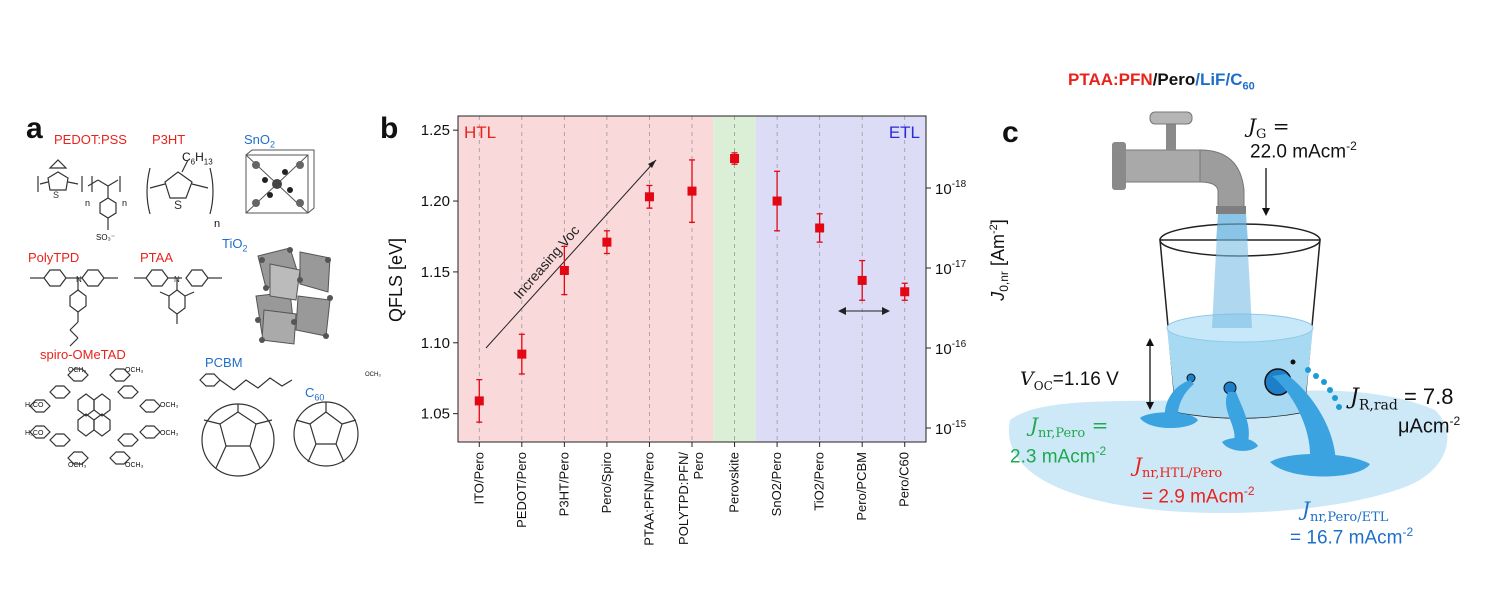 Image resolution: width=1498 pixels, height=597 pixels. Describe the element at coordinates (260, 141) in the screenshot. I see `sno2-label: SnO2` at that location.